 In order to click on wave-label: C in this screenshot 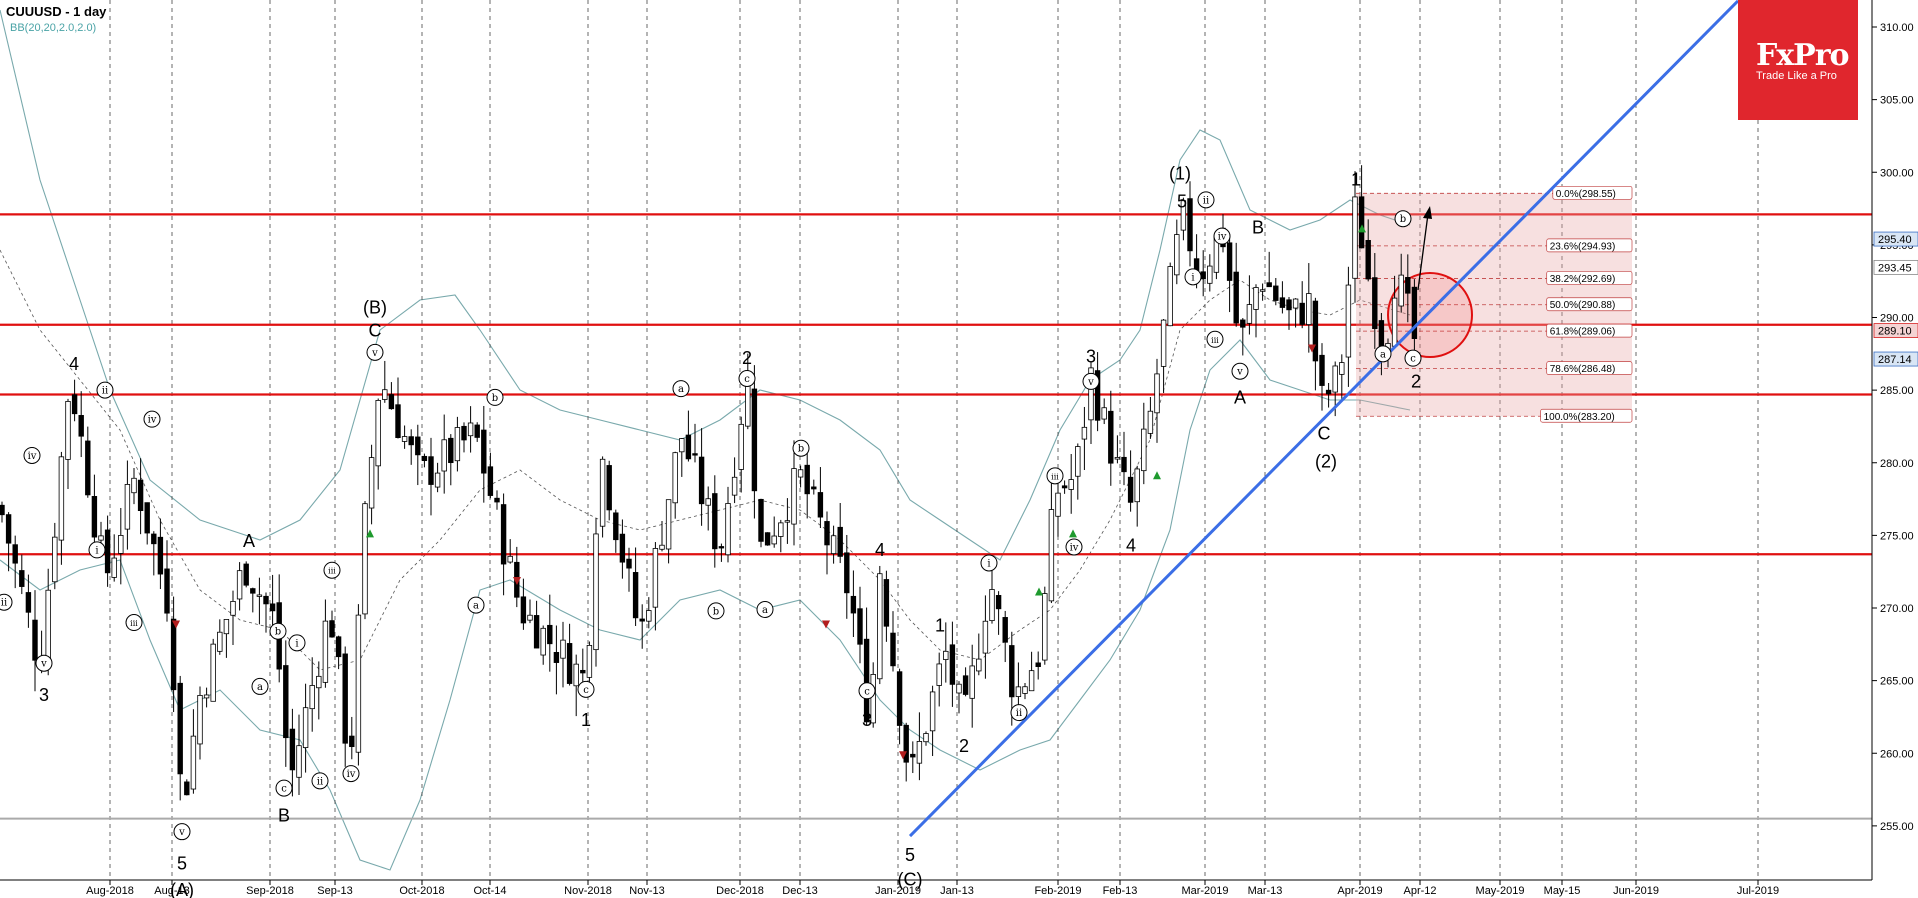, I will do `click(1324, 434)`.